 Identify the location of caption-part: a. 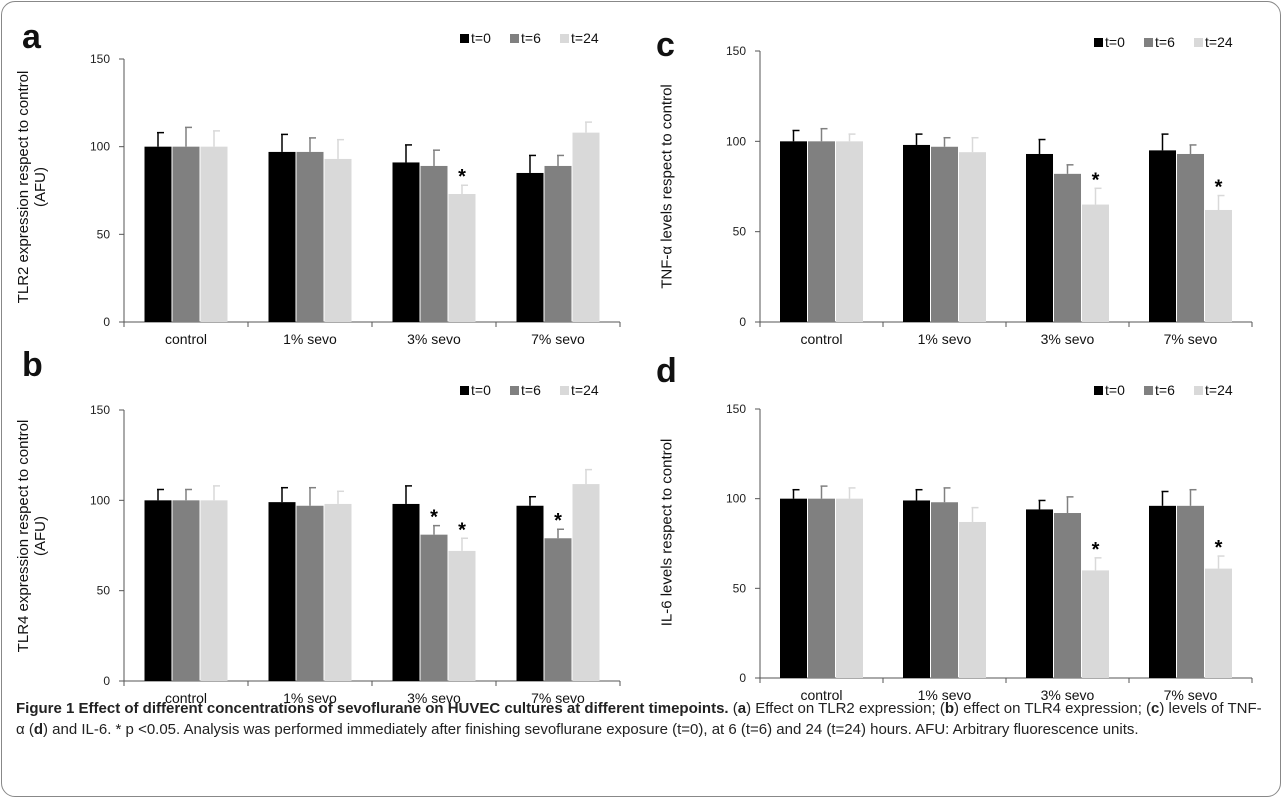
(742, 708).